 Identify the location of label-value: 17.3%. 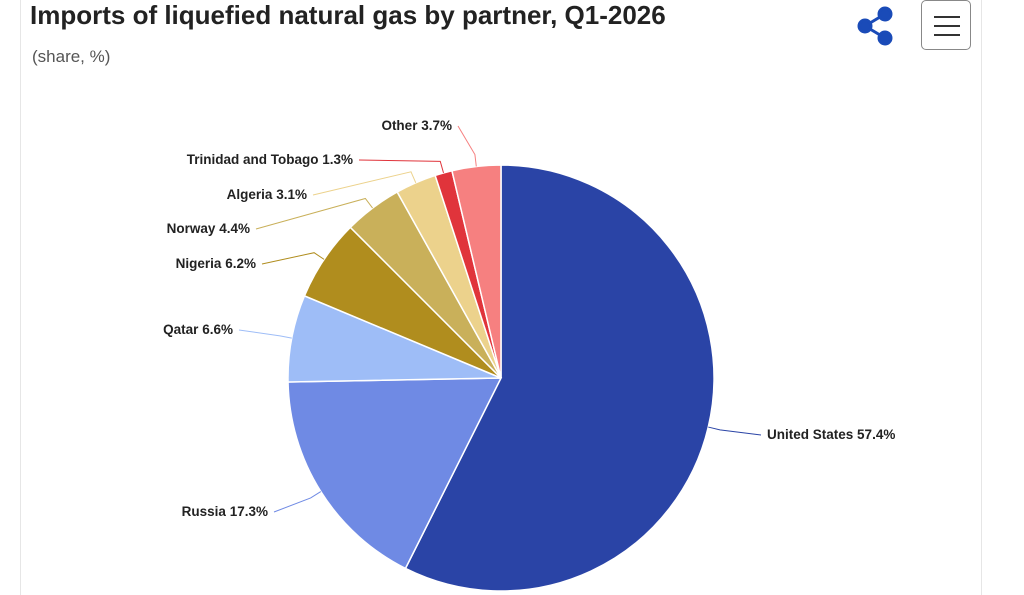
(249, 511).